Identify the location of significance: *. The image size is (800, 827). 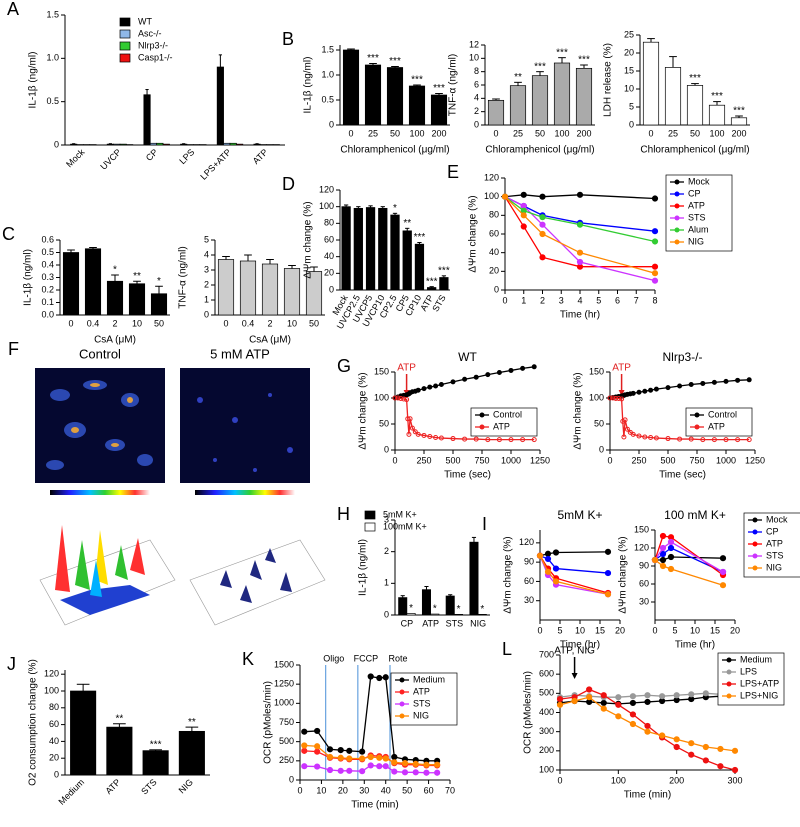
(411, 608).